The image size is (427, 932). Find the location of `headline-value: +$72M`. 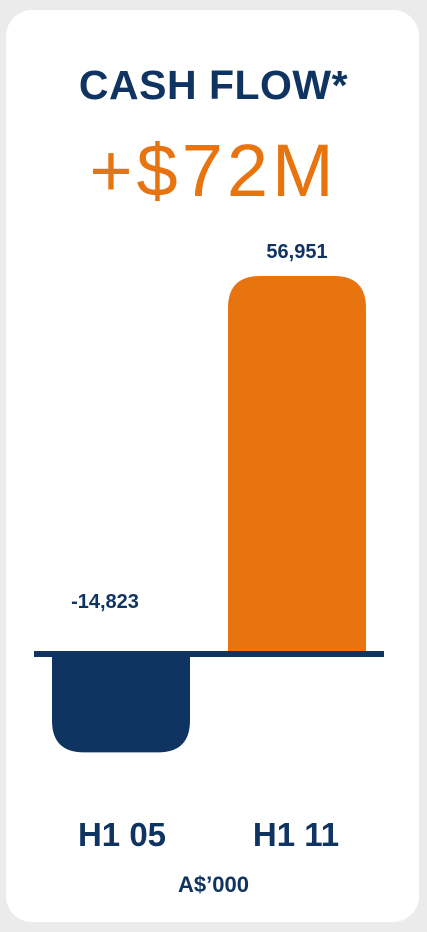

headline-value: +$72M is located at coordinates (213, 170).